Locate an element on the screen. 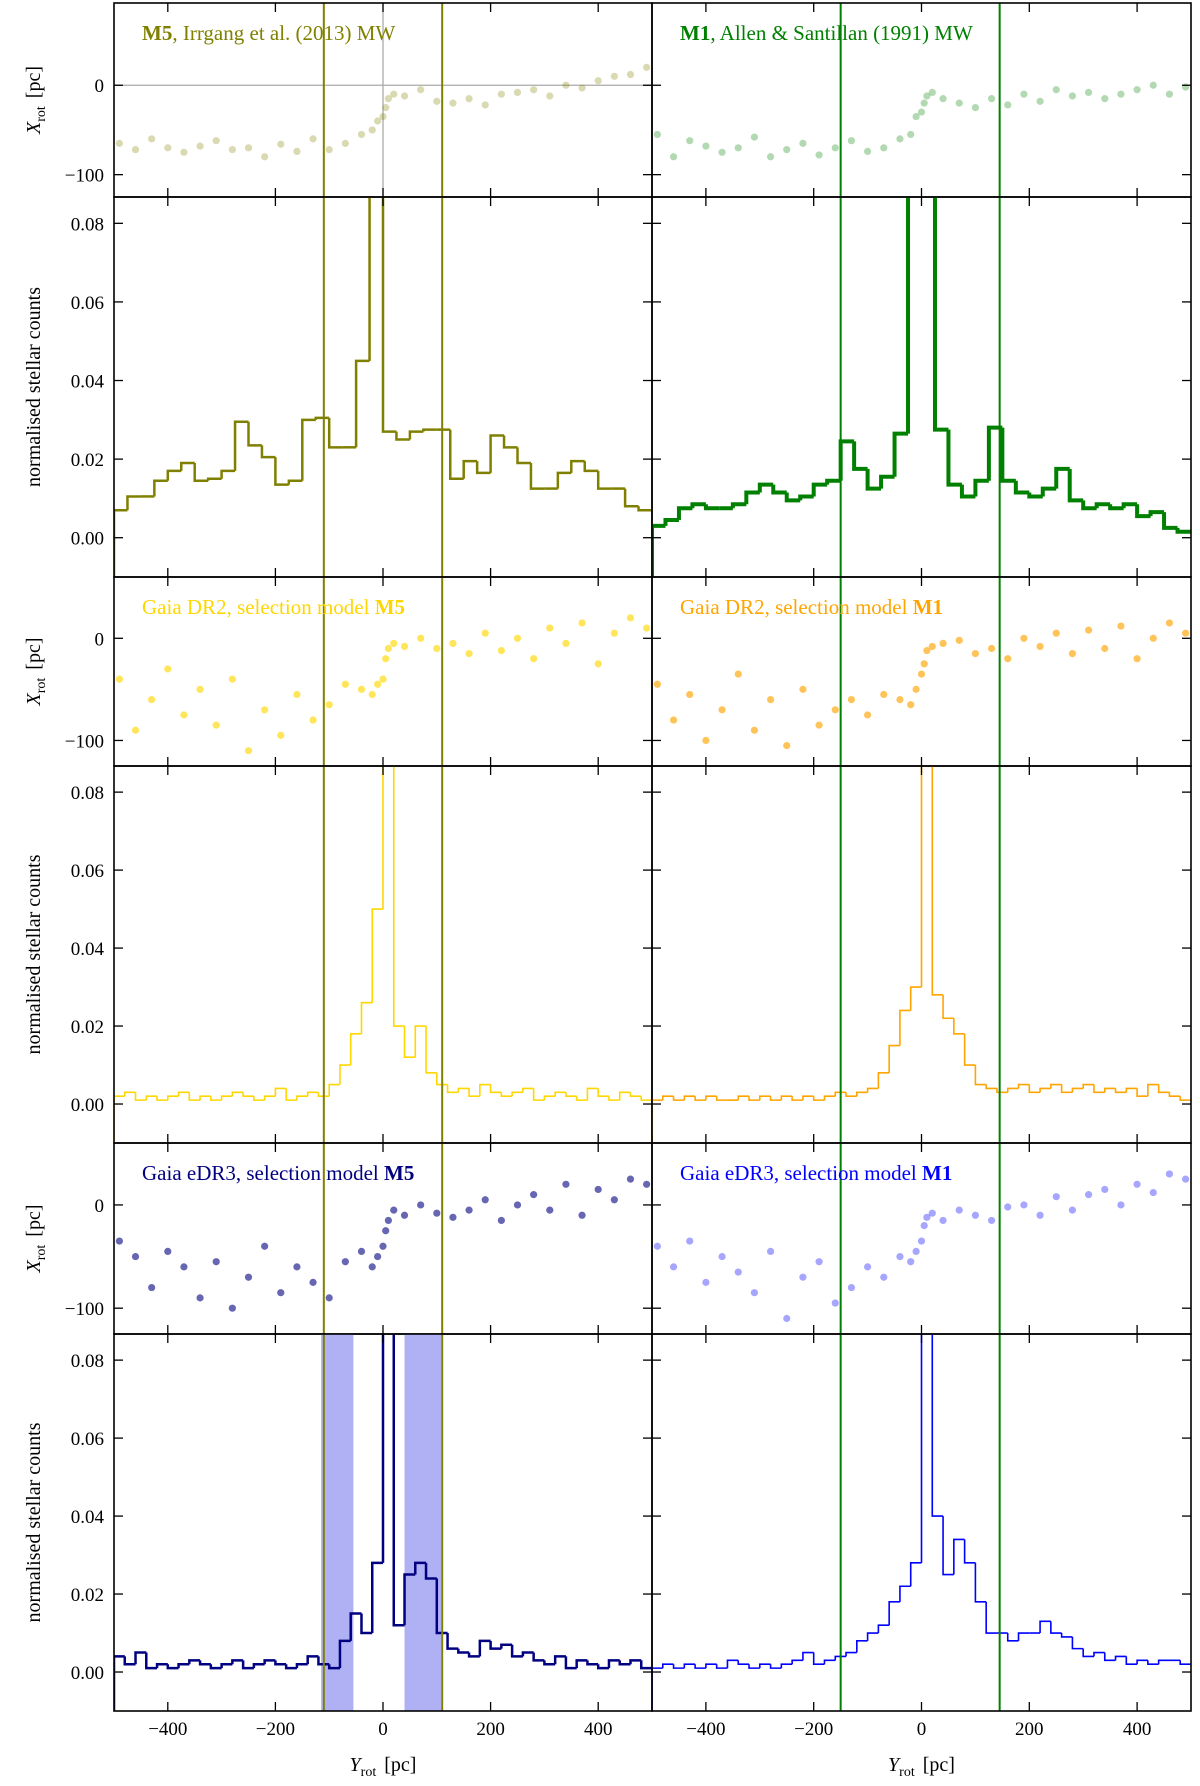 This screenshot has width=1200, height=1786. y-tick-label: 0.00 is located at coordinates (87, 539).